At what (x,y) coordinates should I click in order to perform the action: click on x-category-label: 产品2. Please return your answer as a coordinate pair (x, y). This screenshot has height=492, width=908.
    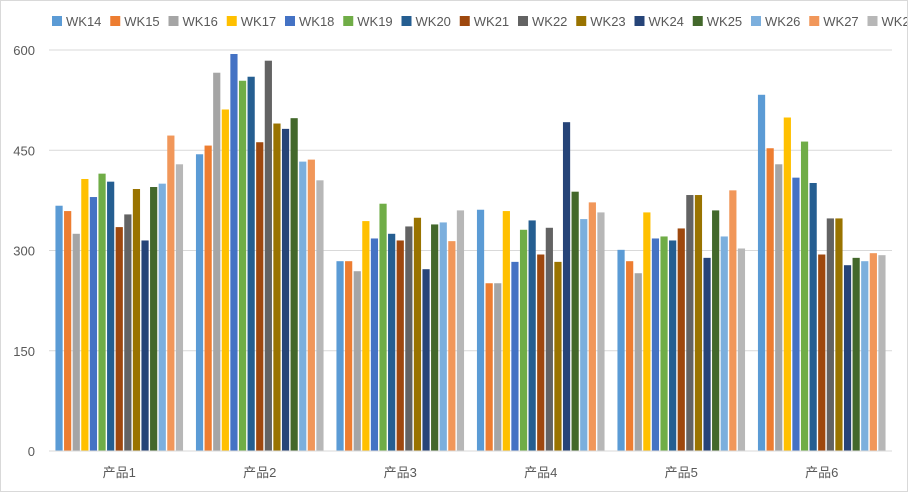
    Looking at the image, I should click on (259, 472).